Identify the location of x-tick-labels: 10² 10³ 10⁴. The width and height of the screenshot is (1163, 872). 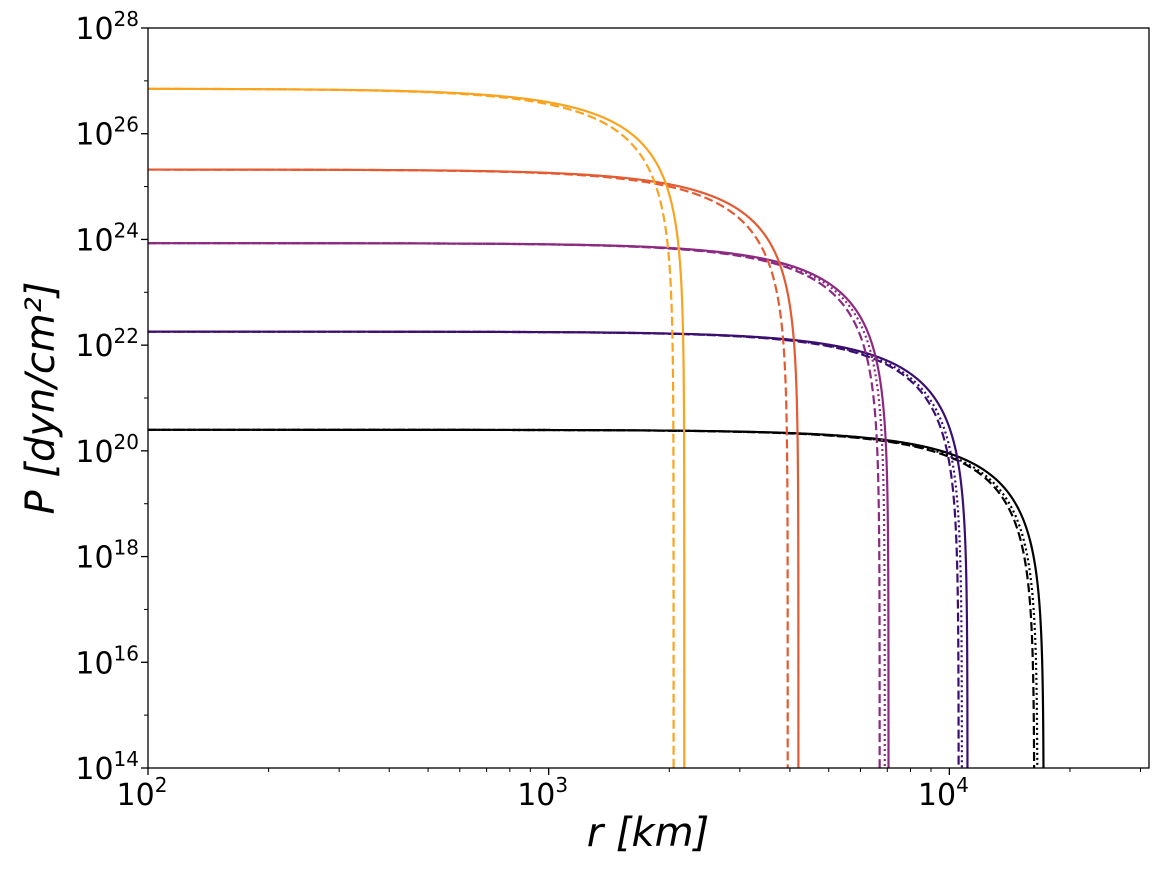
(543, 793).